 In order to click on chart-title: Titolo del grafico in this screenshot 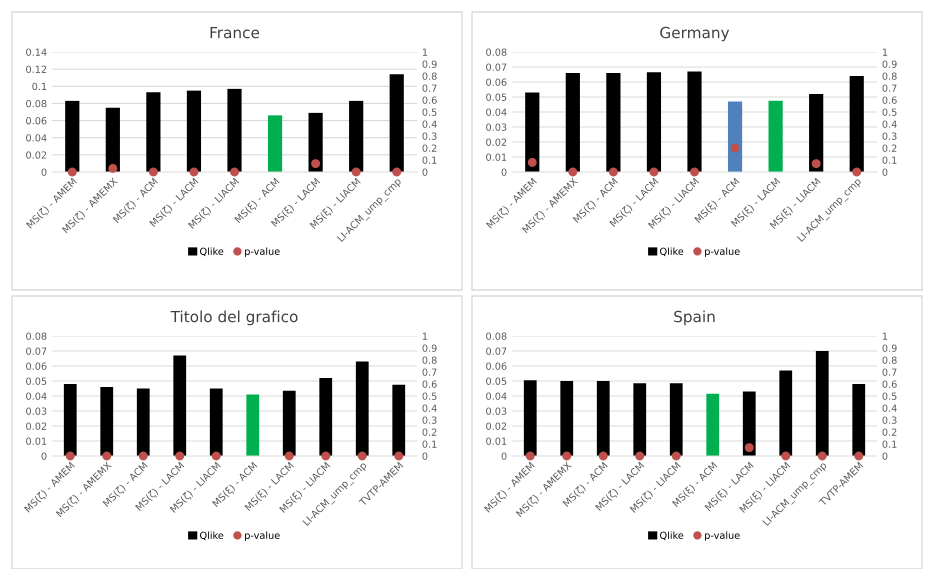, I will do `click(234, 318)`.